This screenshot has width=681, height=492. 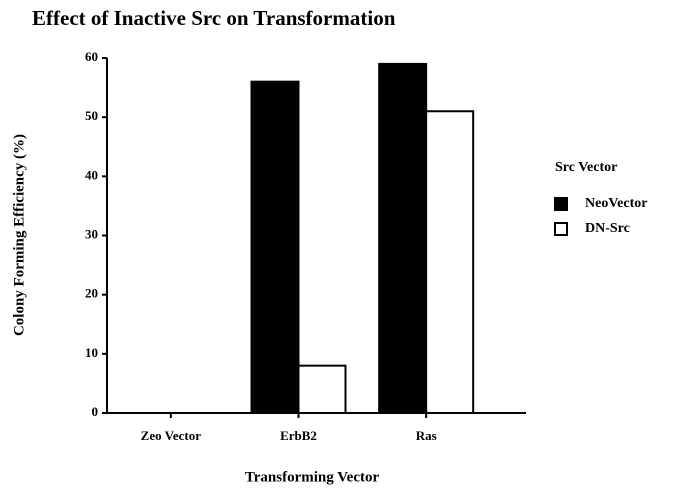 What do you see at coordinates (586, 167) in the screenshot?
I see `legend-title: Src Vector` at bounding box center [586, 167].